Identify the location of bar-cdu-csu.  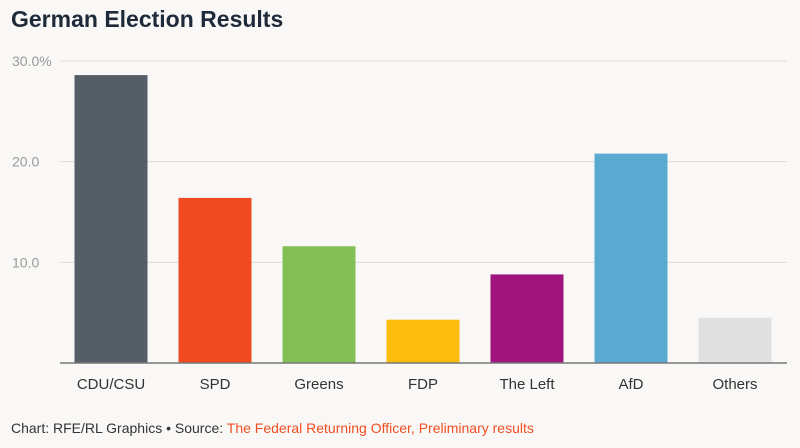
(111, 219).